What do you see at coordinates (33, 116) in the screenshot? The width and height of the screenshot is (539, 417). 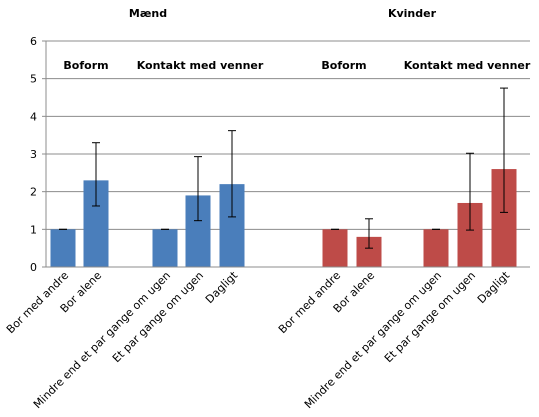 I see `y-tick-label: 4` at bounding box center [33, 116].